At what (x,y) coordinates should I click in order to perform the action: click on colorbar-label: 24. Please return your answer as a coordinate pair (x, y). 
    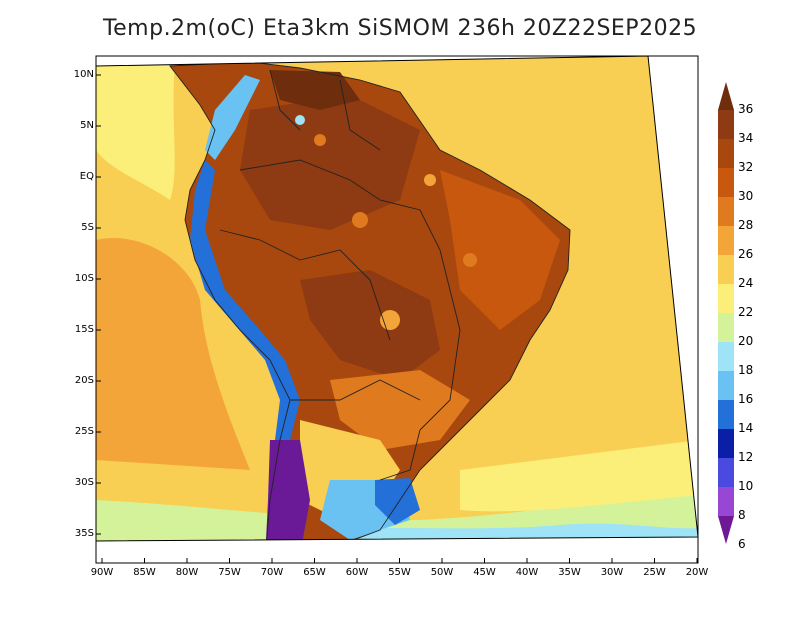
    Looking at the image, I should click on (746, 283).